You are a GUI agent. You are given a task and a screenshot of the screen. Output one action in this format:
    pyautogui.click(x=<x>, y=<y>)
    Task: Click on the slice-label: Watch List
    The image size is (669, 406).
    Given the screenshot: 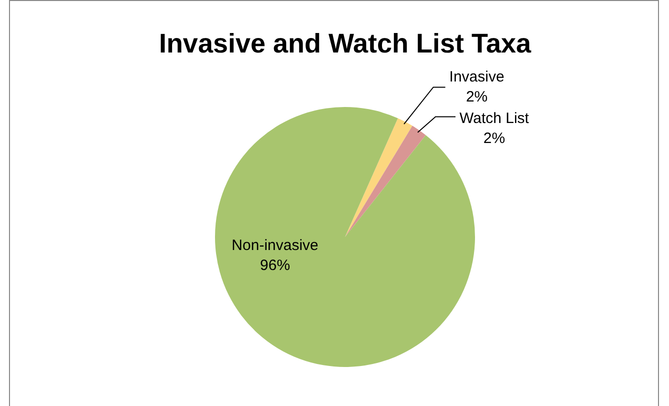 What is the action you would take?
    pyautogui.click(x=495, y=118)
    